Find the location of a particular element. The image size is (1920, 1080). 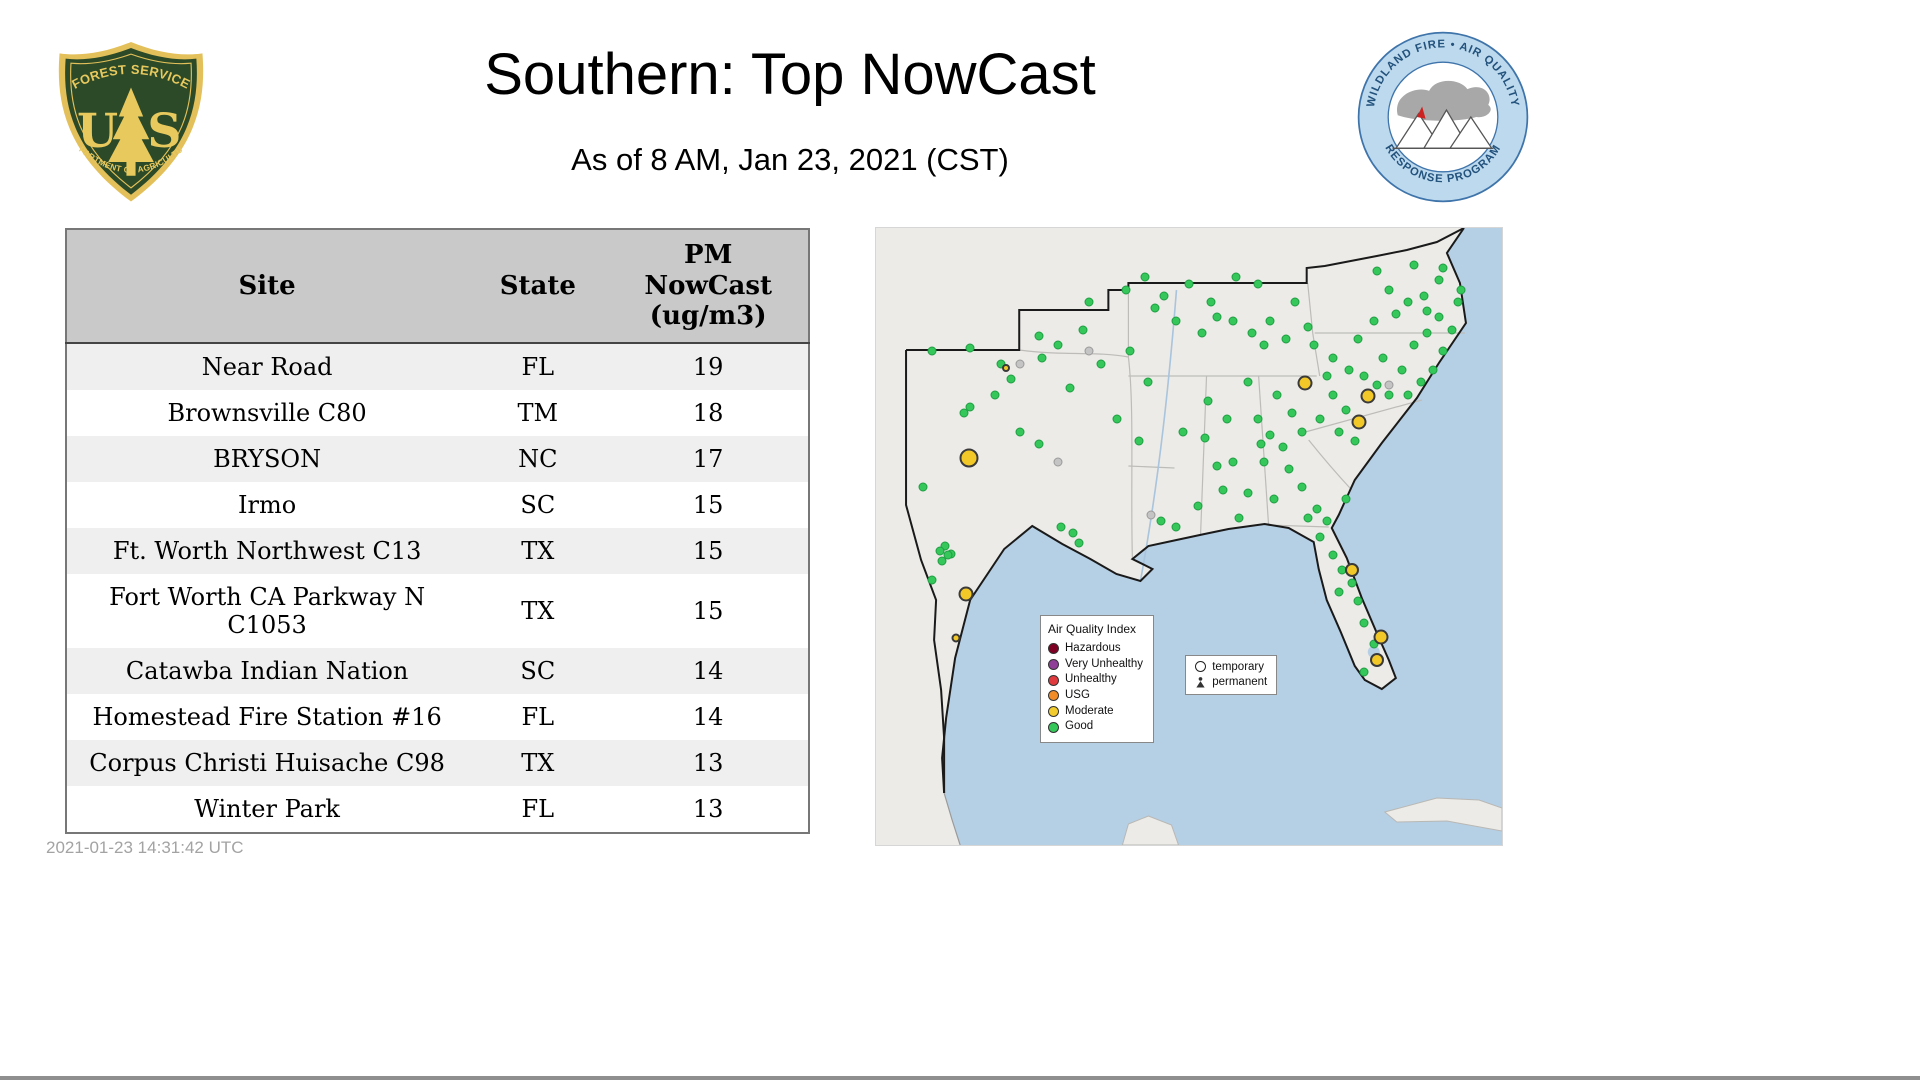

type-label-temporary: temporary is located at coordinates (1238, 666).